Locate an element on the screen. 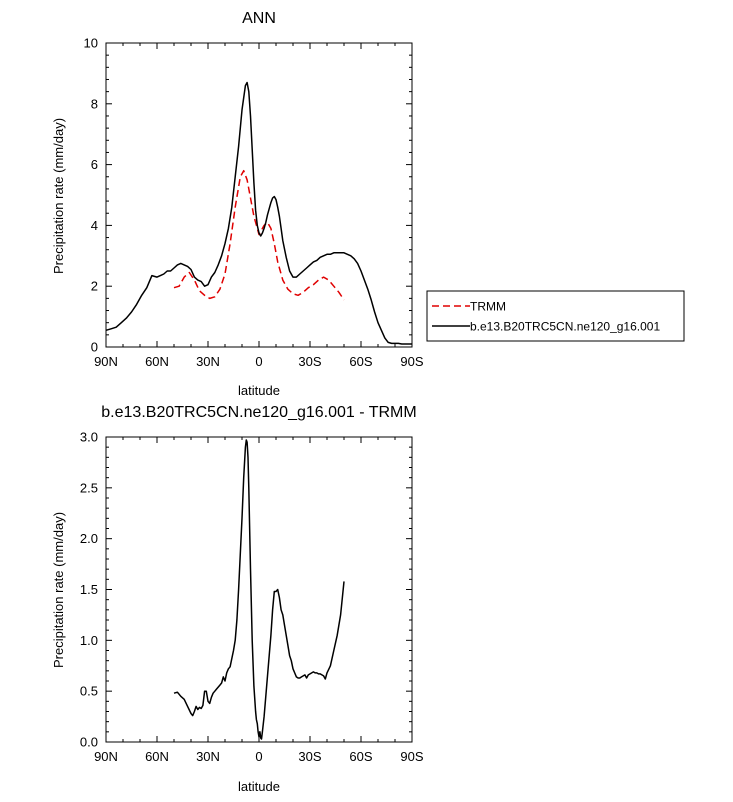  legend-label: TRMM is located at coordinates (488, 307).